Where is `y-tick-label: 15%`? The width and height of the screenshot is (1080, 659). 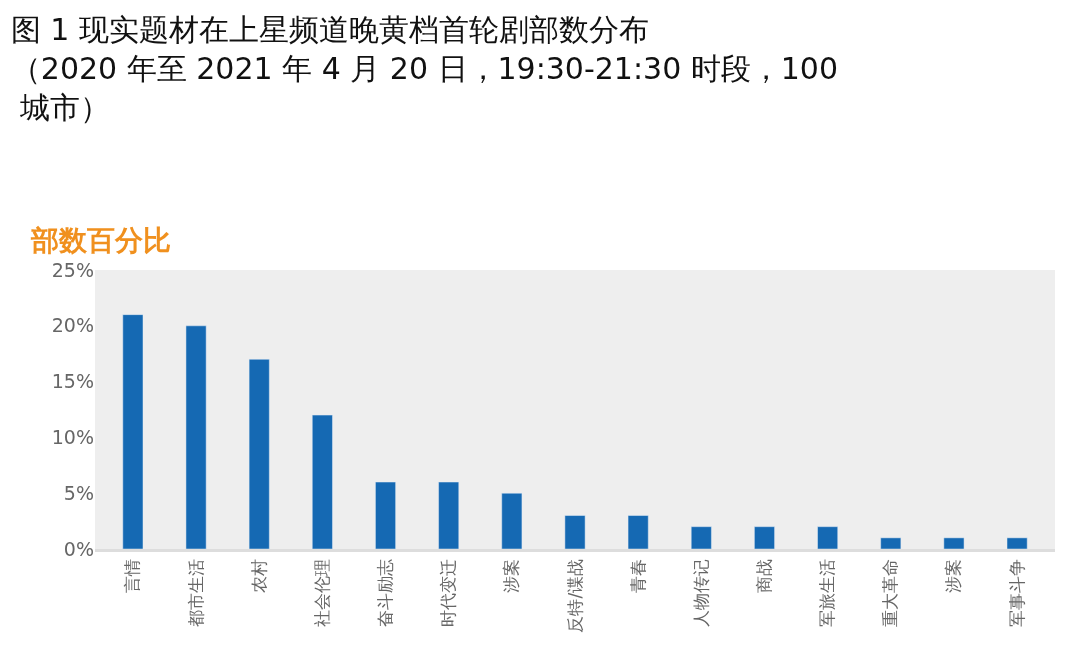
y-tick-label: 15% is located at coordinates (72, 381).